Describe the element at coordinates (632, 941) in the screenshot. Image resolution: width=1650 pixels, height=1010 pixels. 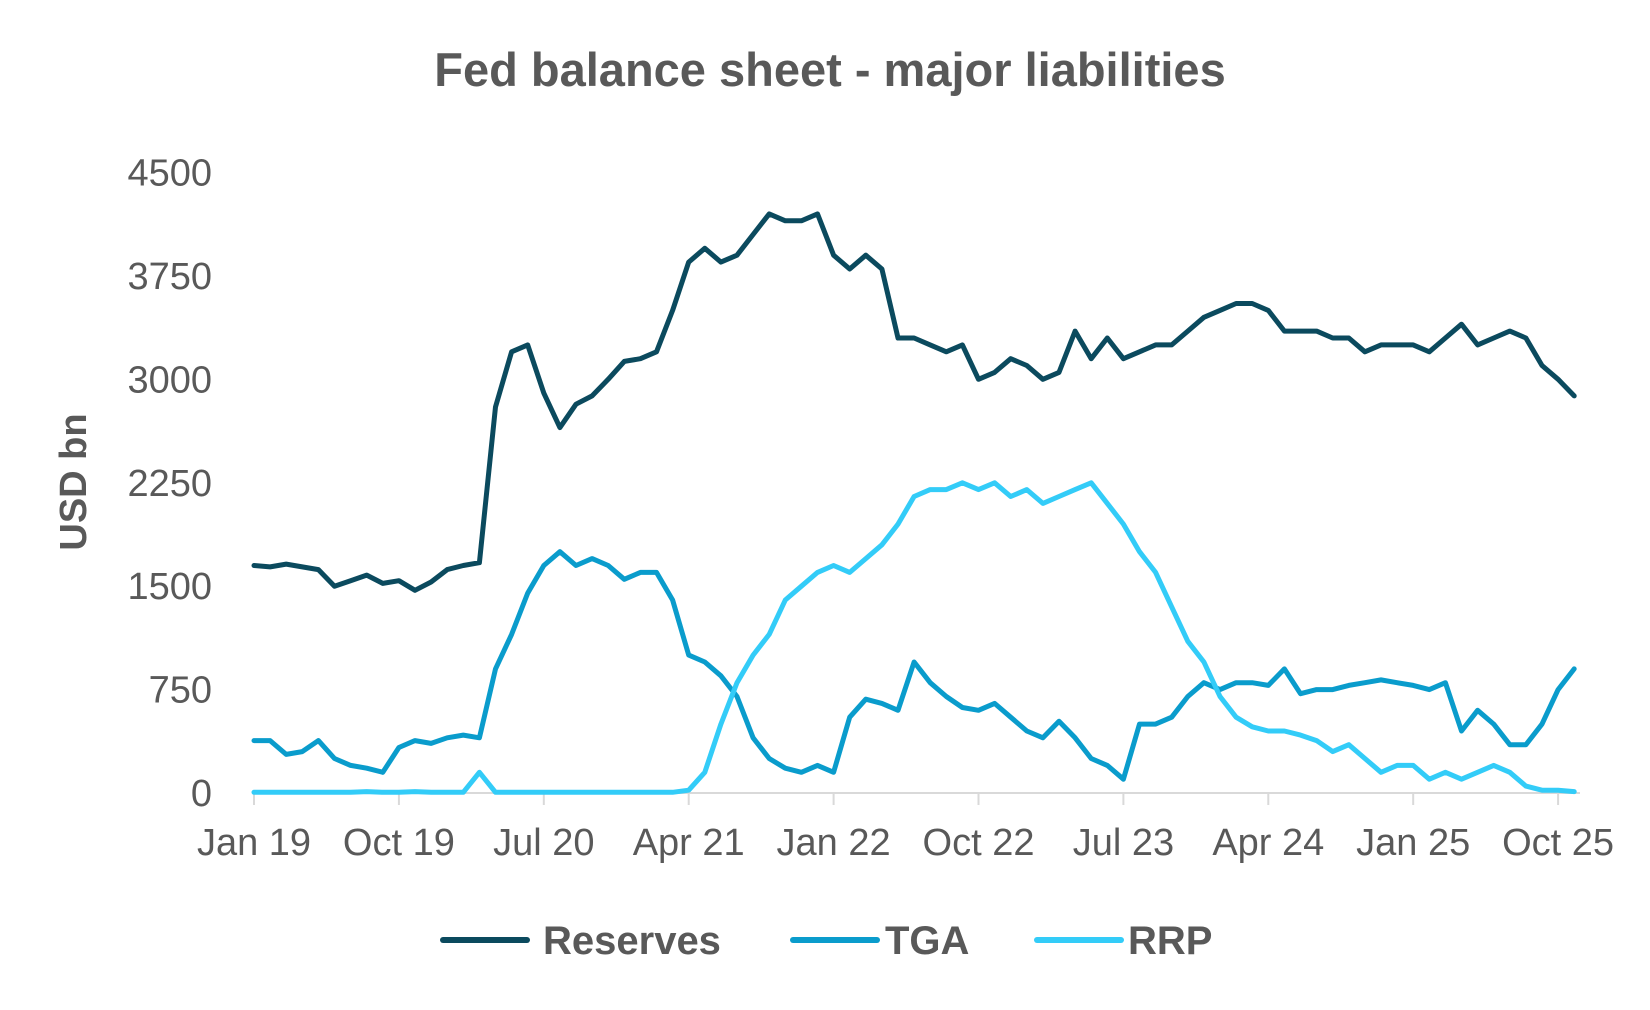
I see `legend-label: Reserves` at that location.